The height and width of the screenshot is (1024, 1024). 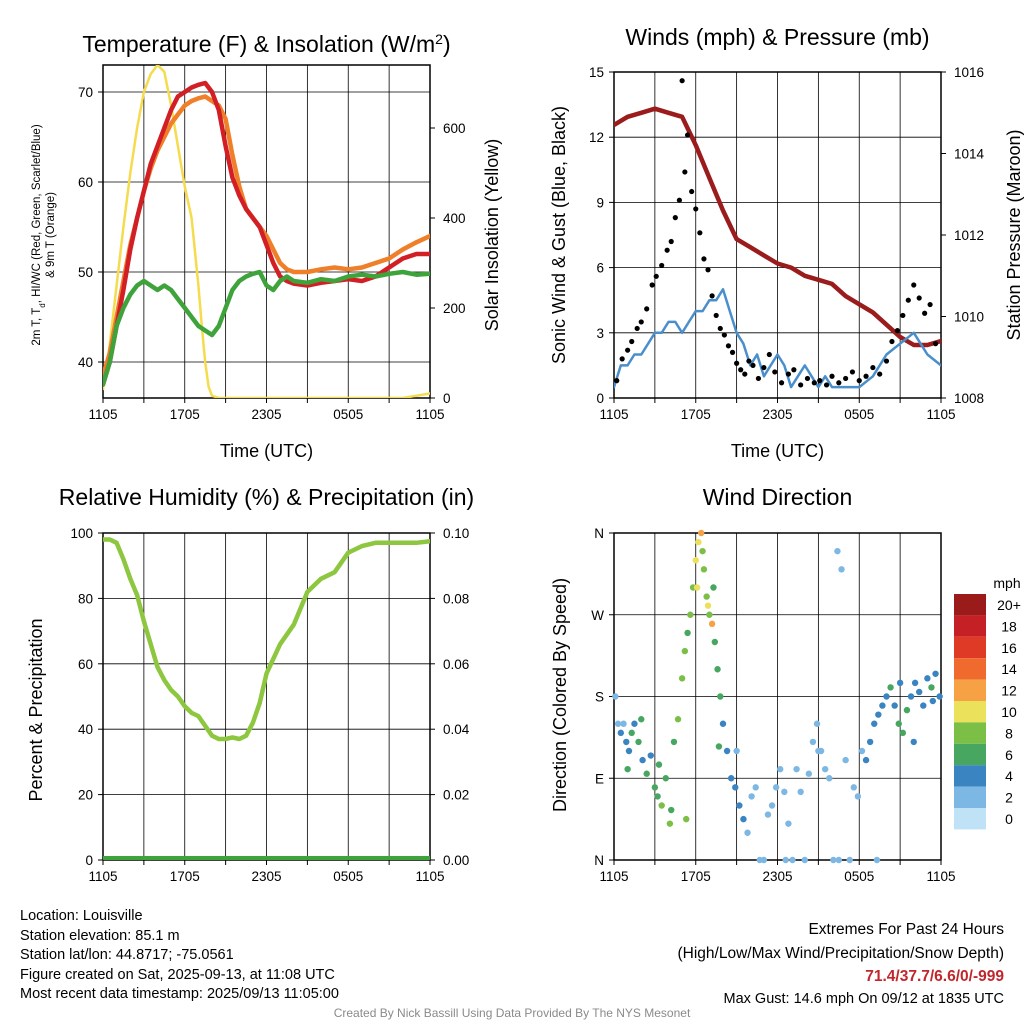 I want to click on y2-tick-label: 0.08, so click(x=456, y=598).